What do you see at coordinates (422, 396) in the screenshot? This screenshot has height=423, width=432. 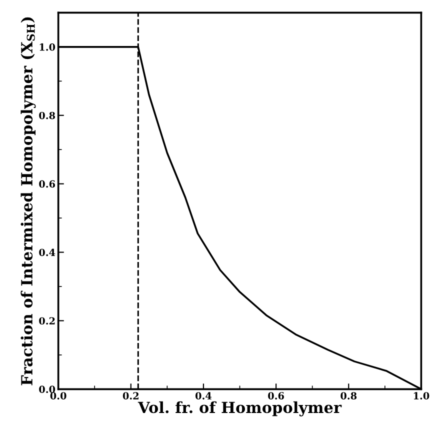 I see `x-tick-label: 1.0` at bounding box center [422, 396].